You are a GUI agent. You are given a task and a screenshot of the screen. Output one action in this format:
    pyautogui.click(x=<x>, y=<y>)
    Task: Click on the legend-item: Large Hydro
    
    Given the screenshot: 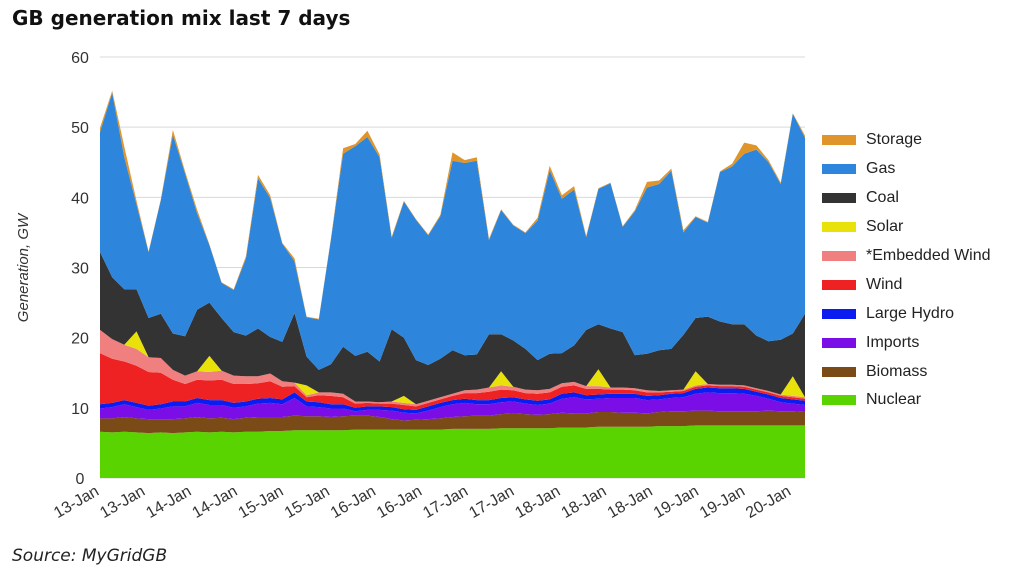 What is the action you would take?
    pyautogui.click(x=906, y=313)
    